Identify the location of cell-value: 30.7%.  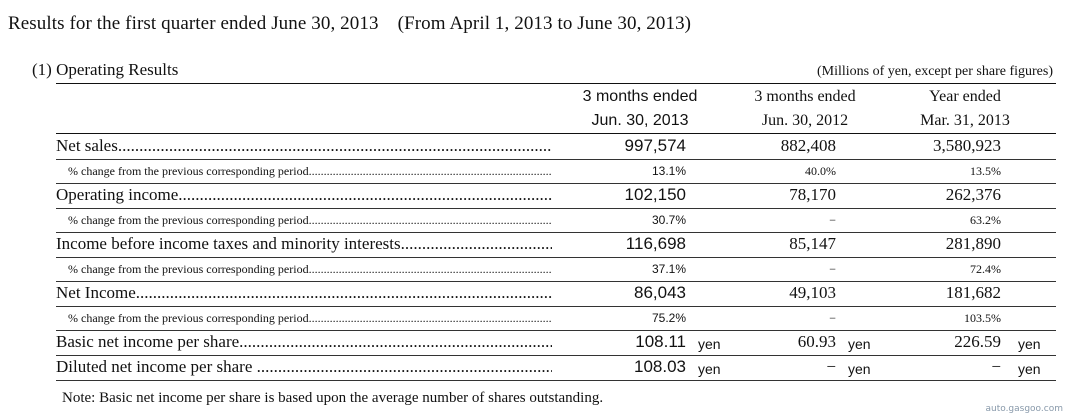
(668, 220).